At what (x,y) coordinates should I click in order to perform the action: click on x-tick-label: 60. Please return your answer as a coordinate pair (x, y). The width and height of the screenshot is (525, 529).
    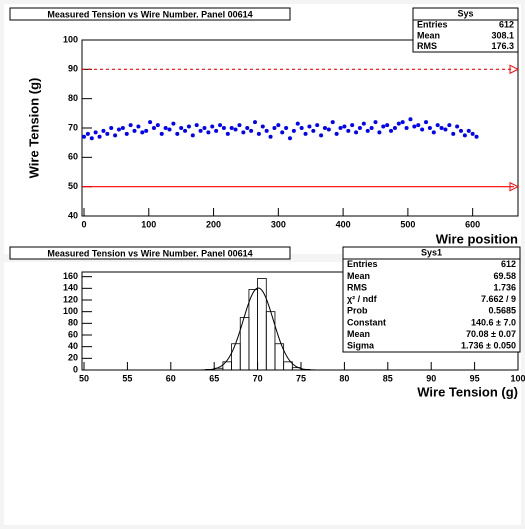
    Looking at the image, I should click on (171, 378).